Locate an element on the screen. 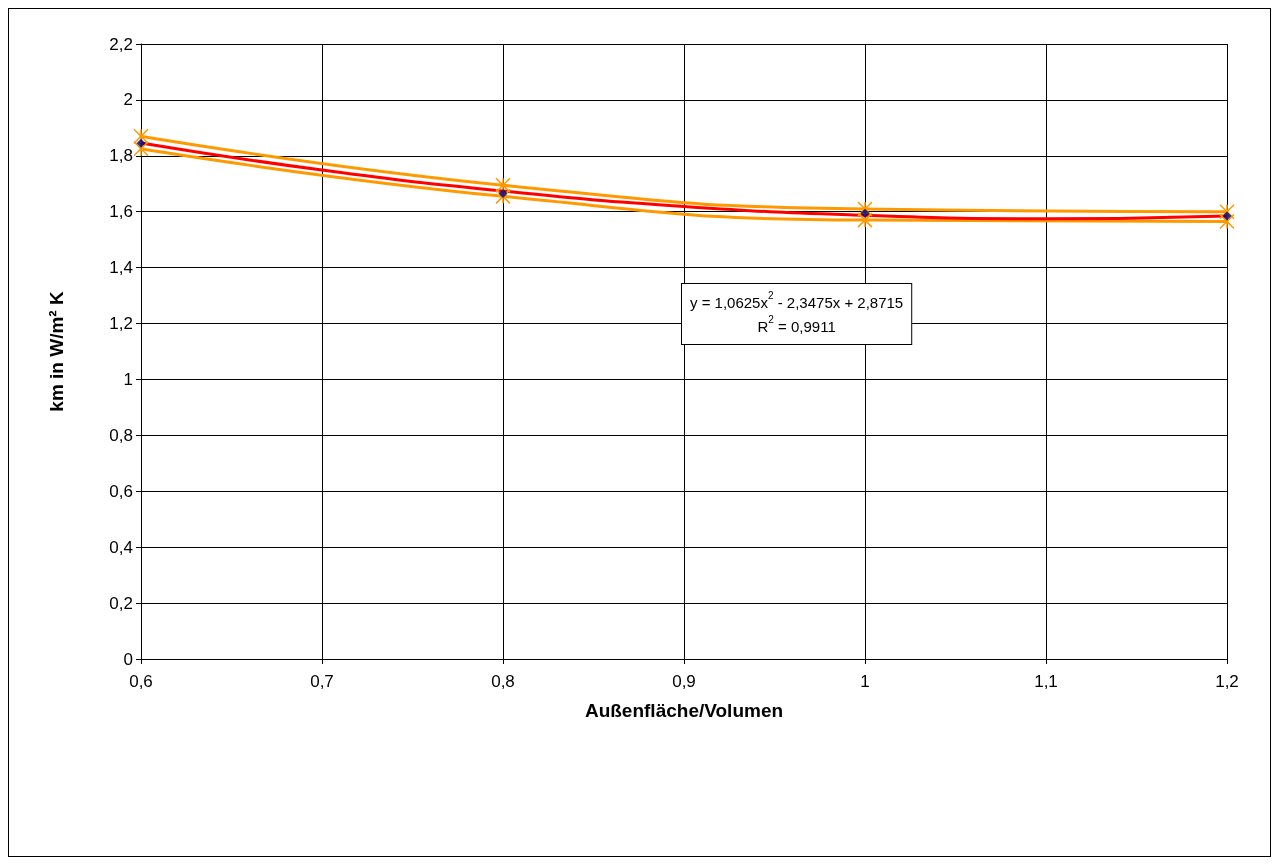 The image size is (1281, 867). y-tick-label: 1,6 is located at coordinates (121, 212).